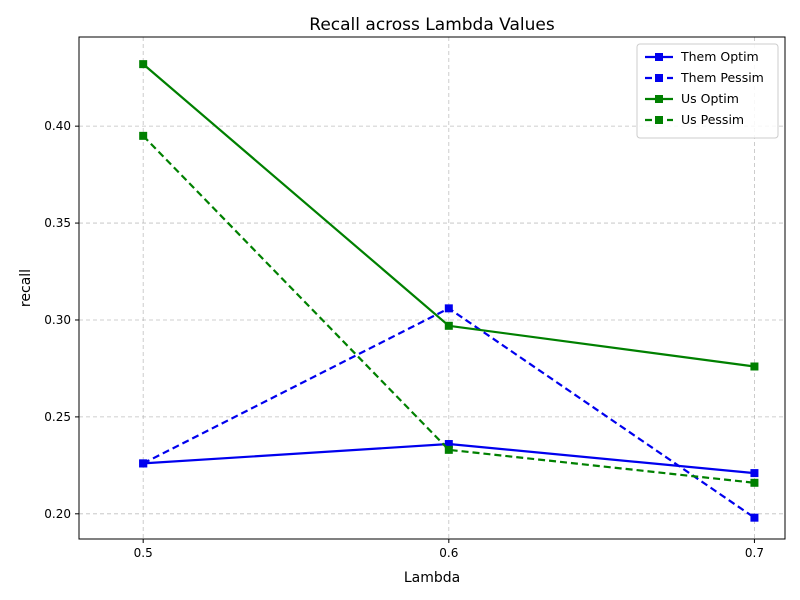 The height and width of the screenshot is (600, 800). What do you see at coordinates (57, 126) in the screenshot?
I see `y-tick-label: 0.40` at bounding box center [57, 126].